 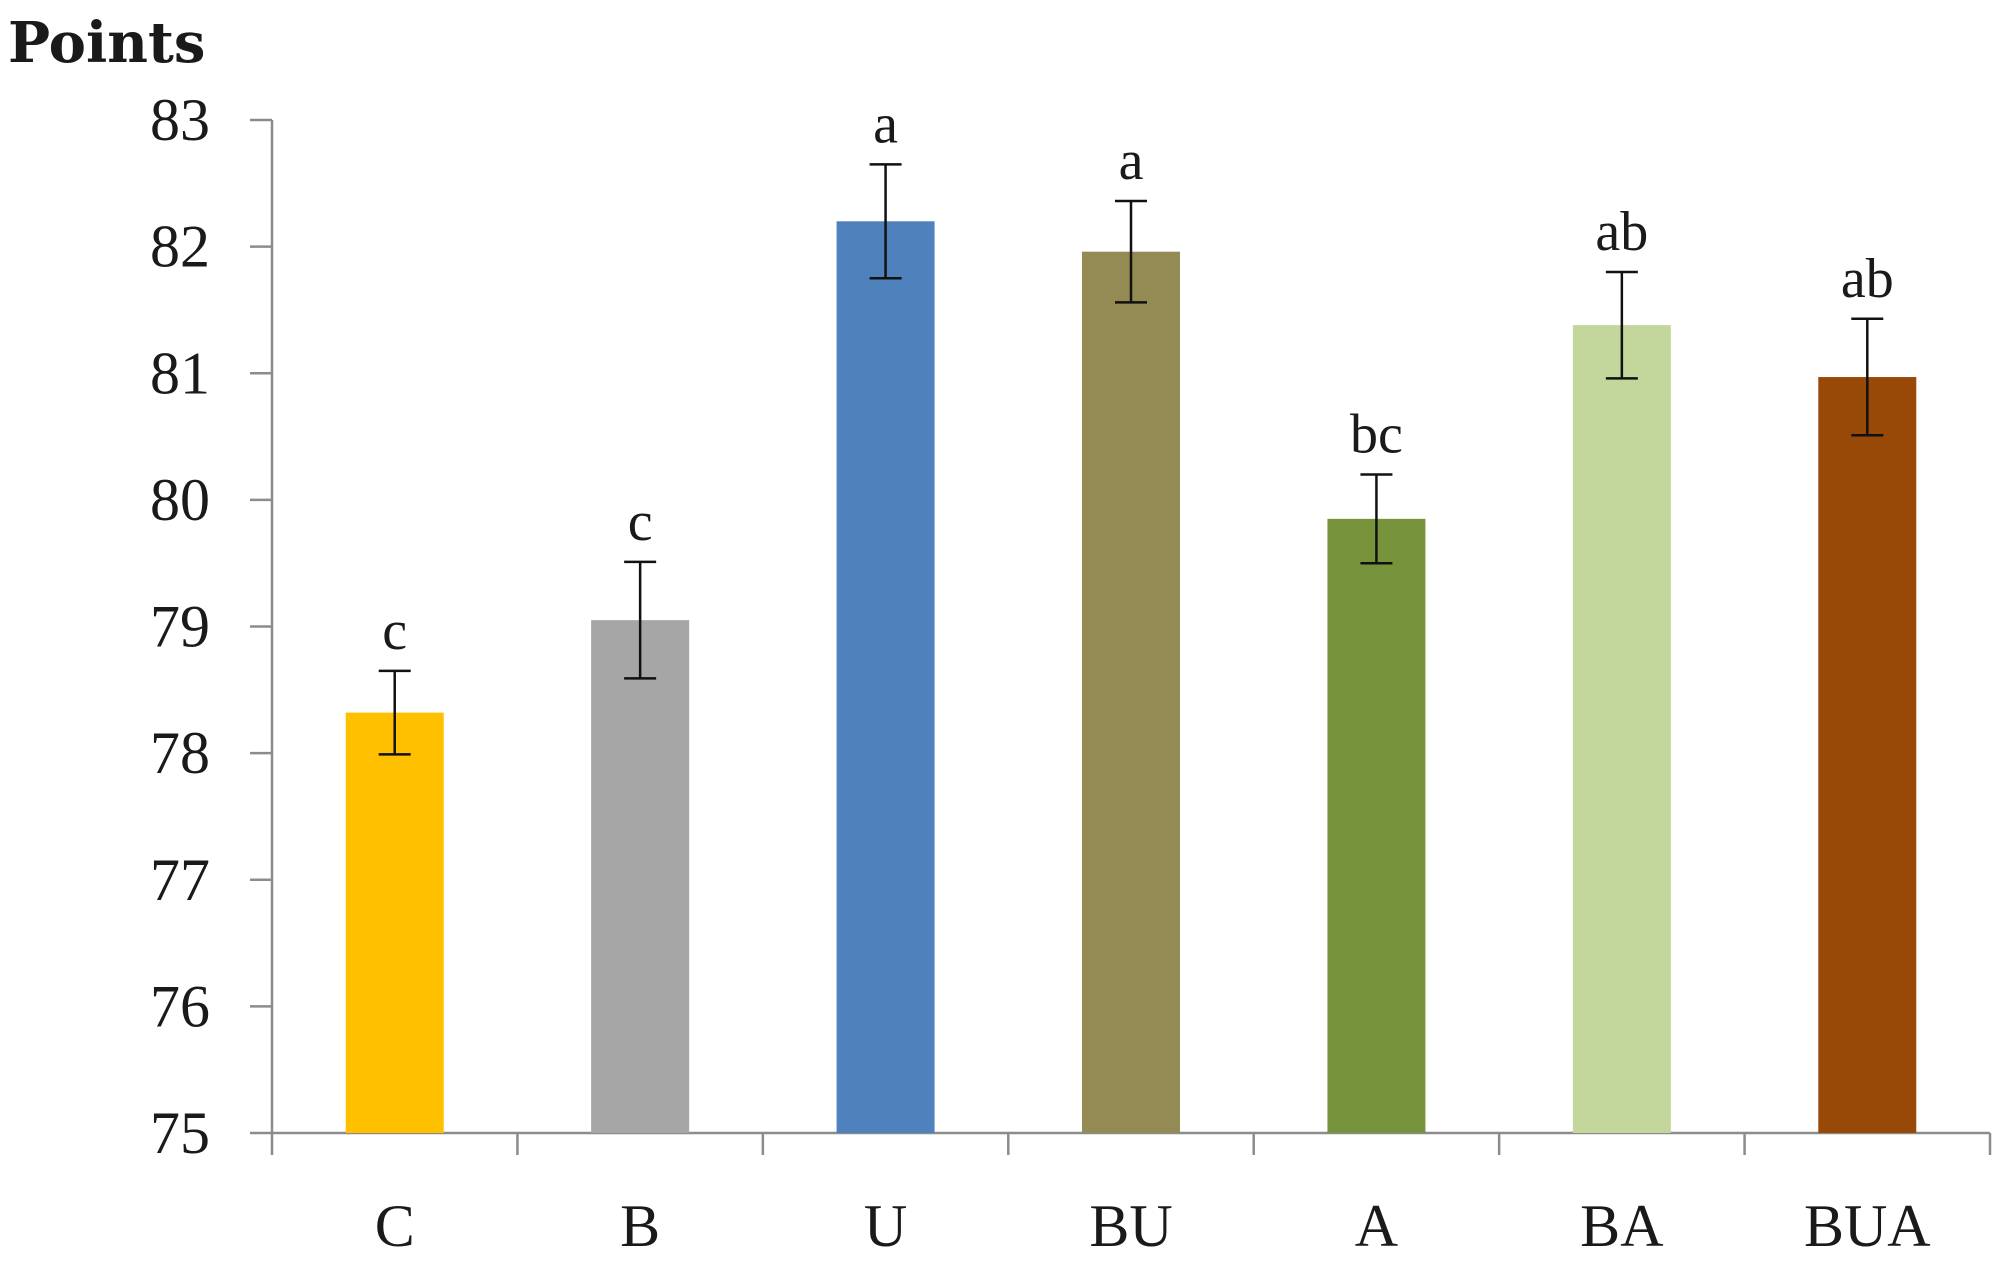 I want to click on y-tick-label: 80, so click(x=180, y=500).